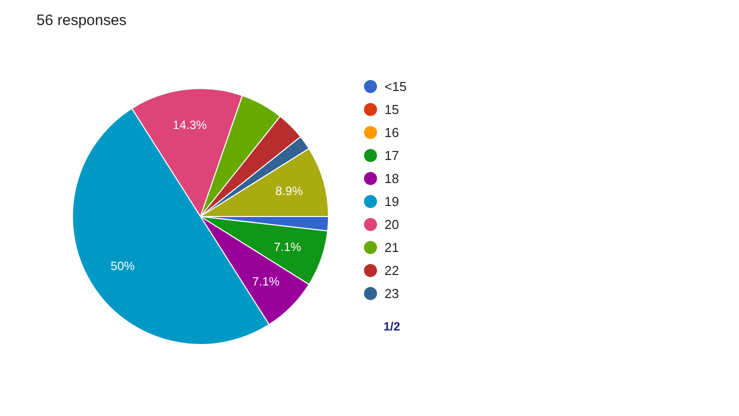 This screenshot has width=739, height=416. I want to click on legend-label: 20, so click(391, 224).